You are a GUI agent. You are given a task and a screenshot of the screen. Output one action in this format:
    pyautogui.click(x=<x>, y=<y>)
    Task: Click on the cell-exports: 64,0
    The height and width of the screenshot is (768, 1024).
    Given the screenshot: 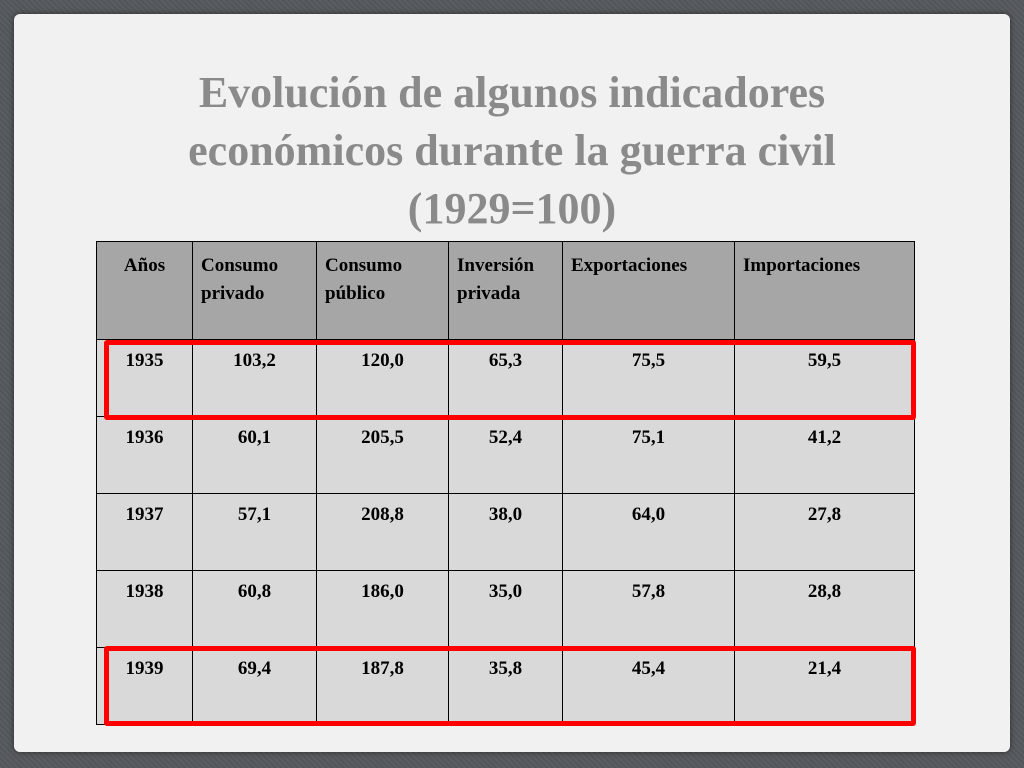 What is the action you would take?
    pyautogui.click(x=648, y=532)
    